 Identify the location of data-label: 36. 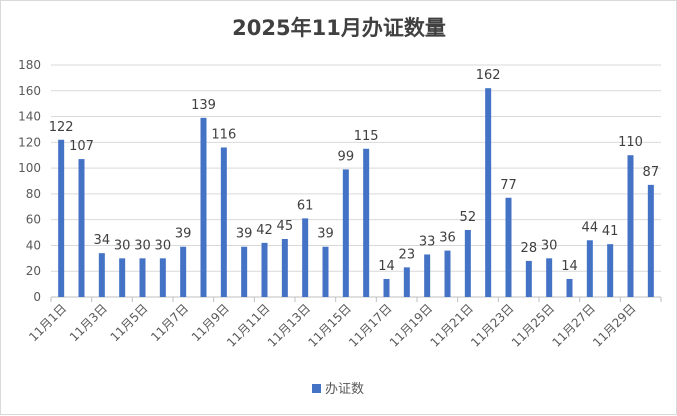
(447, 238).